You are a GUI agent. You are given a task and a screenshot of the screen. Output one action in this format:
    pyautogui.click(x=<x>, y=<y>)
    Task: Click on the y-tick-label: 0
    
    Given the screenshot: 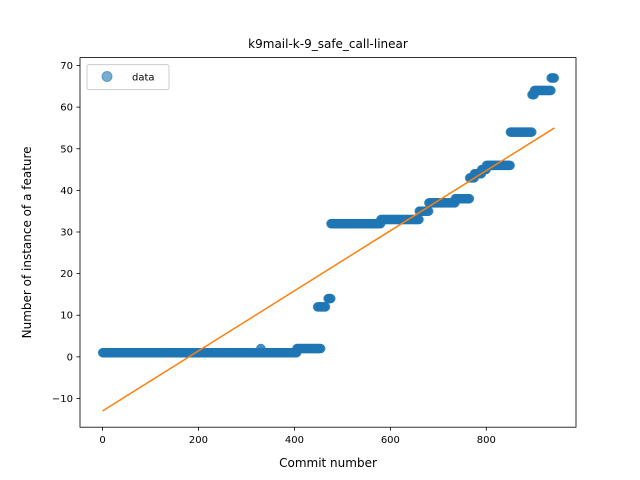 What is the action you would take?
    pyautogui.click(x=70, y=357)
    